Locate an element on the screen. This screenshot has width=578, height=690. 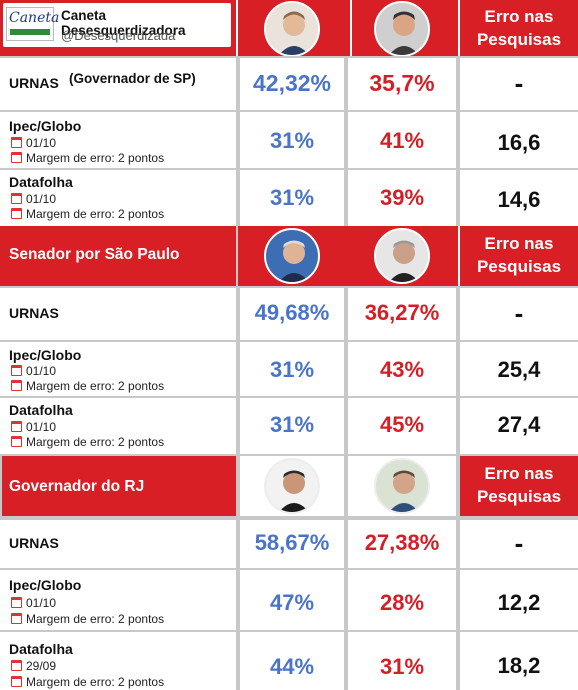
section-header-sp-senate: Senador por São Paulo Erro nas Pesquisas is located at coordinates (289, 256).